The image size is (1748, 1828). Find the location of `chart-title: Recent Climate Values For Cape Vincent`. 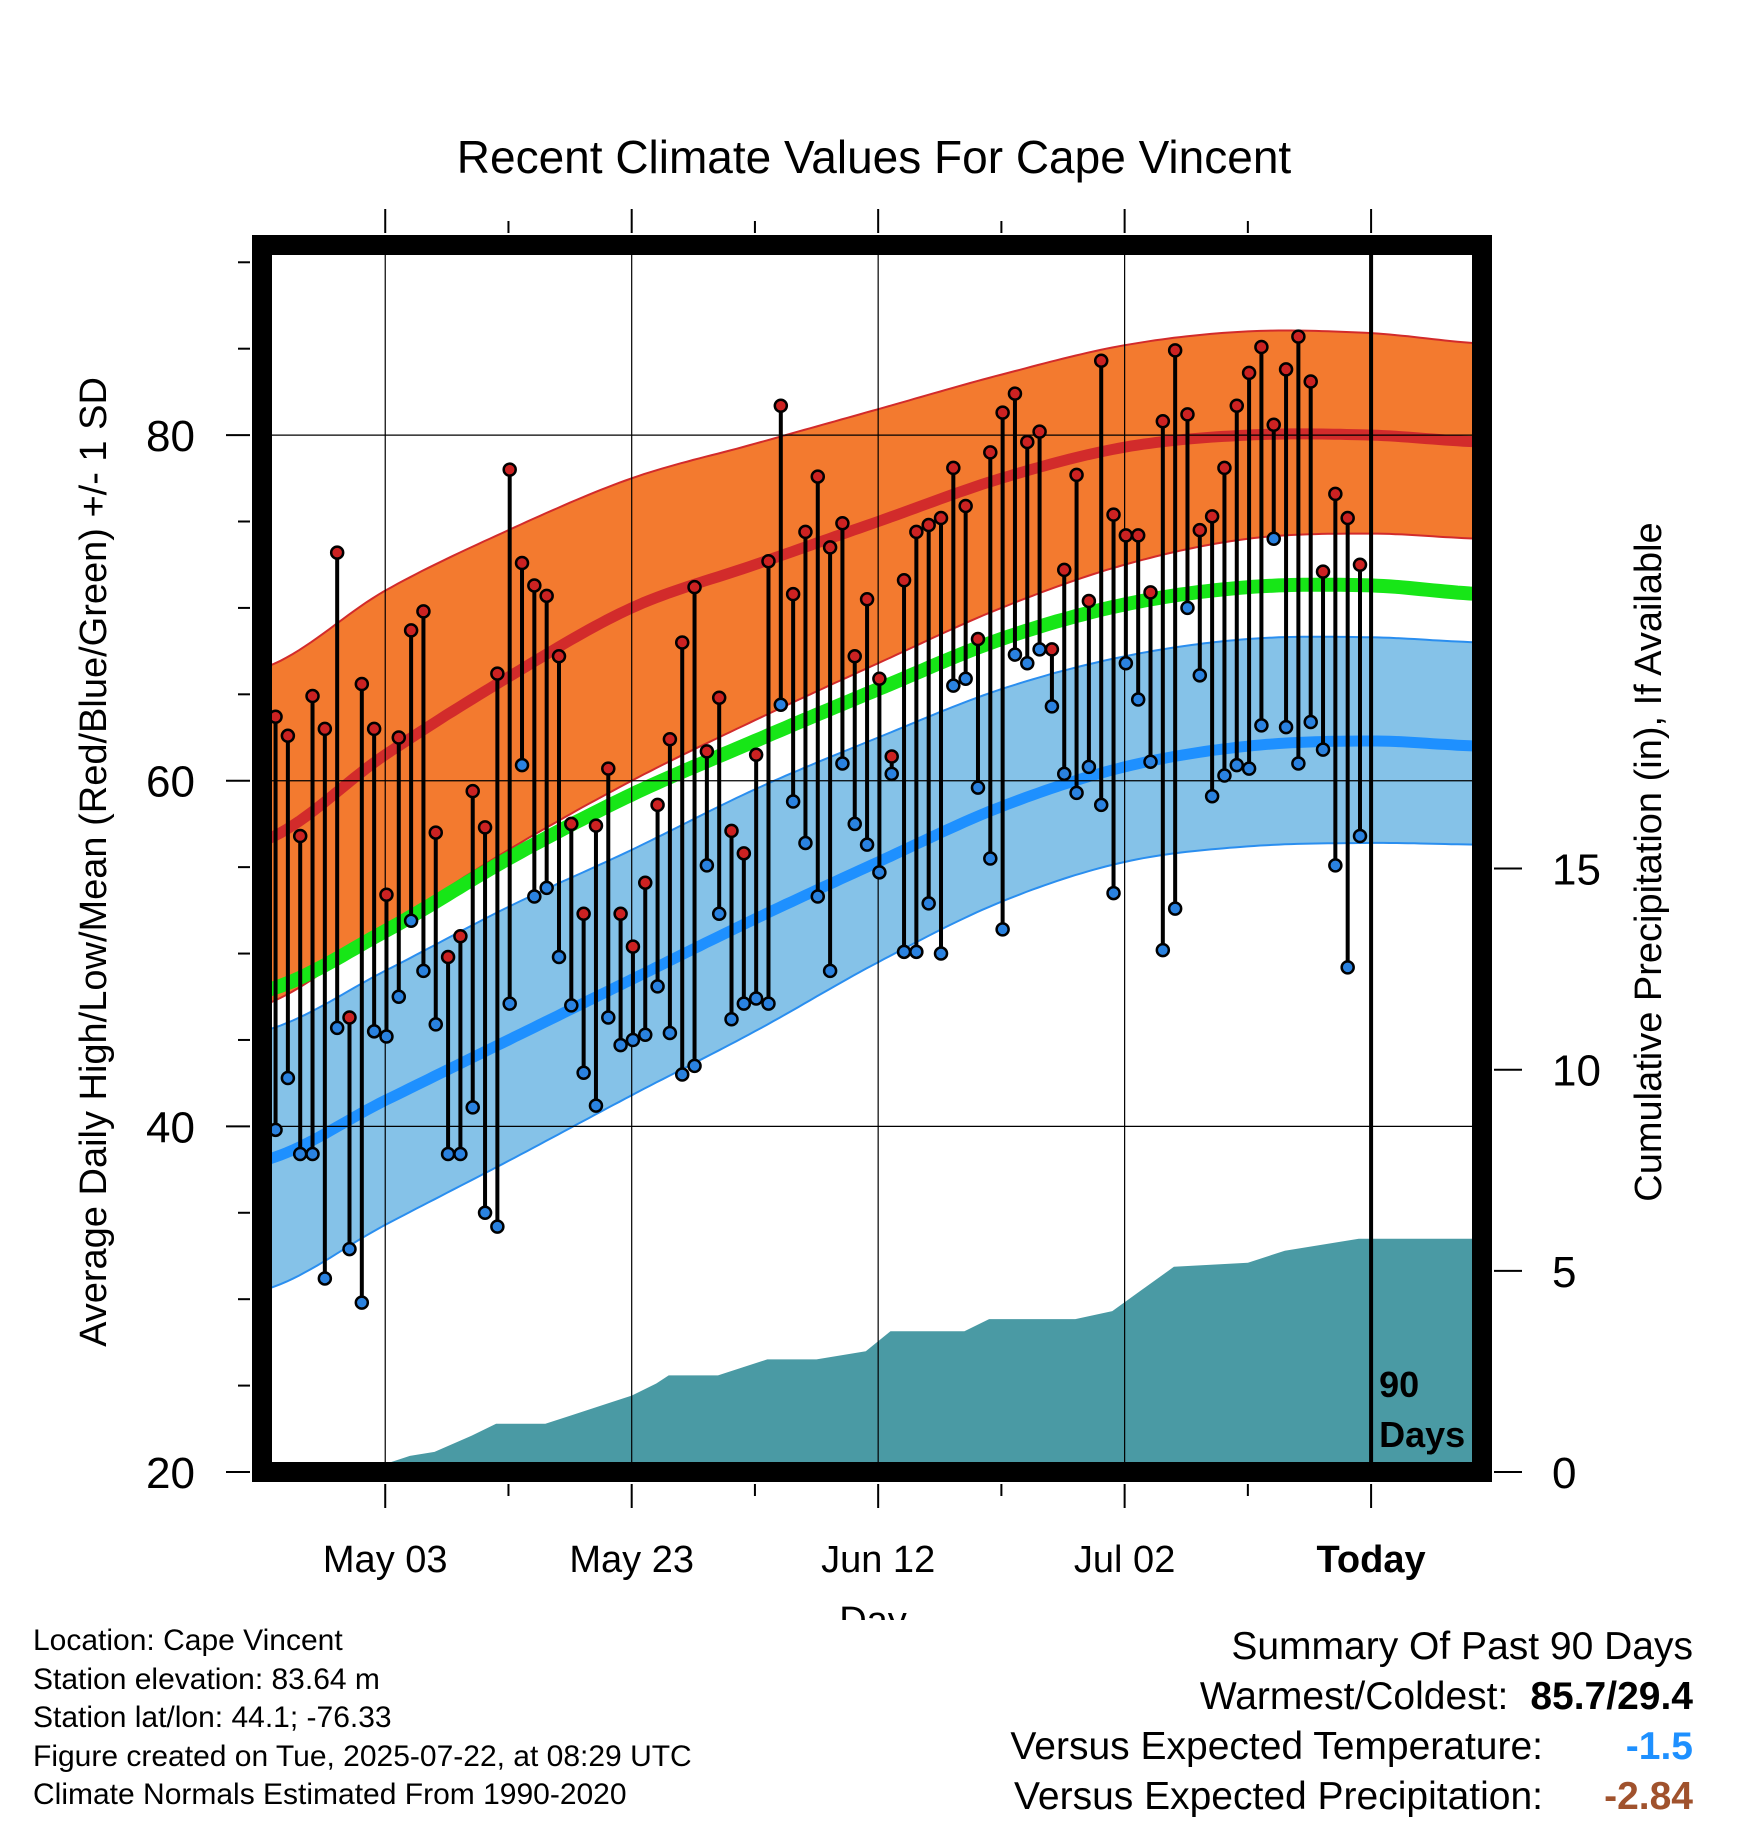

chart-title: Recent Climate Values For Cape Vincent is located at coordinates (874, 157).